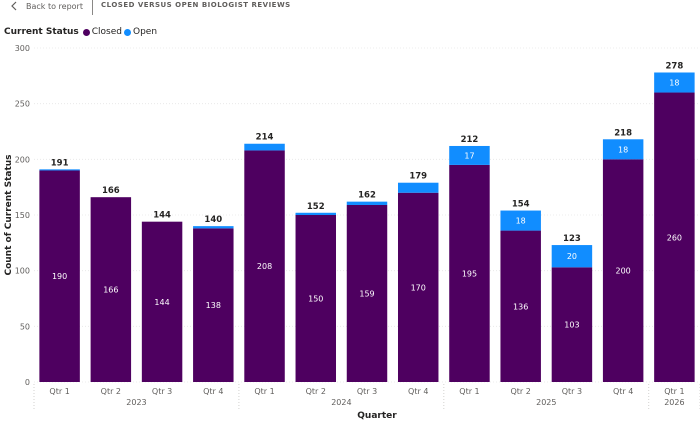 The width and height of the screenshot is (700, 421). Describe the element at coordinates (92, 7) in the screenshot. I see `header-divider` at that location.